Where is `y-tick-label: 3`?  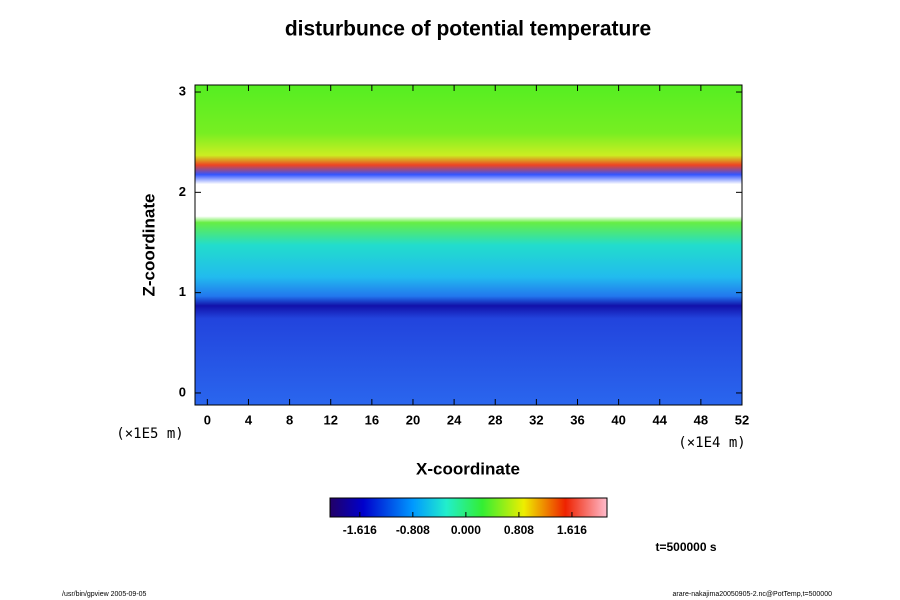
y-tick-label: 3 is located at coordinates (182, 90).